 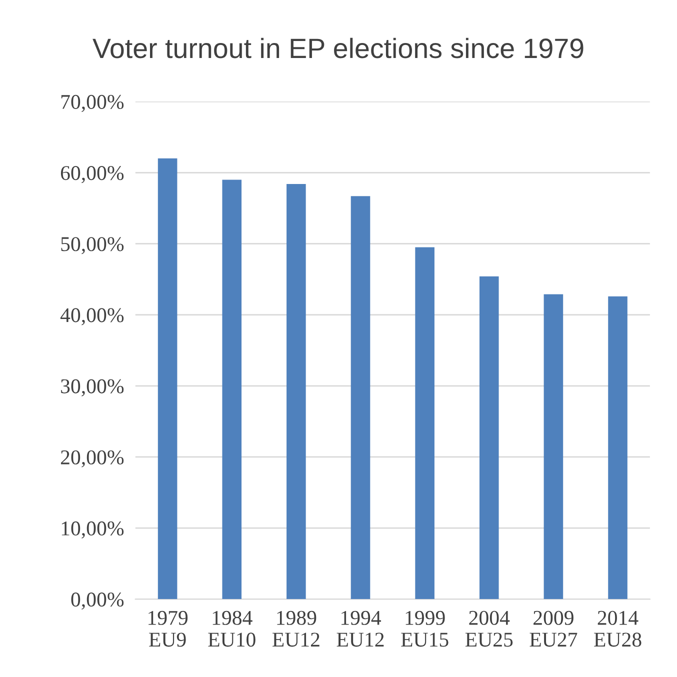 I want to click on y-tick-label: 40,00%, so click(x=92, y=317).